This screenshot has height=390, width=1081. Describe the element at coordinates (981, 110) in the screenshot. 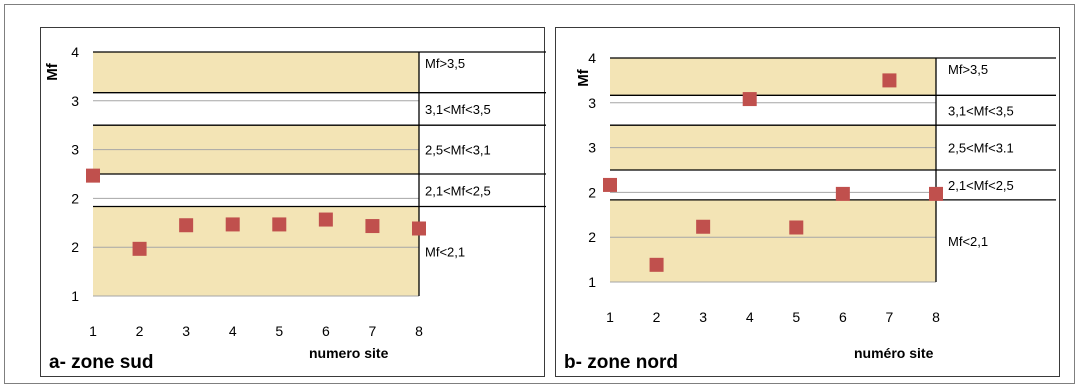

I see `band-label-nord-1: 3,1<Mf<3,5` at that location.